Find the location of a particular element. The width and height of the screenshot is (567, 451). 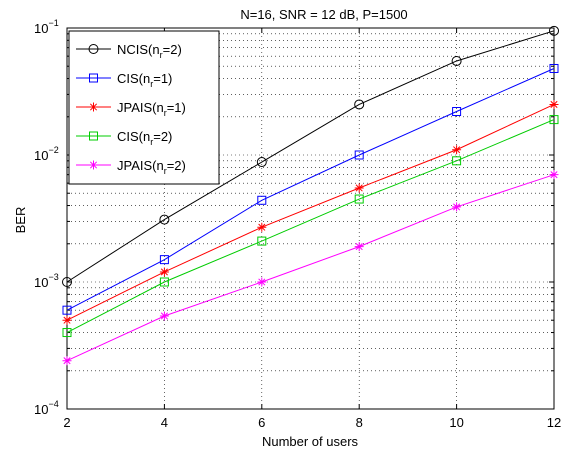

legend-label: NCIS(nr=2) is located at coordinates (149, 51).